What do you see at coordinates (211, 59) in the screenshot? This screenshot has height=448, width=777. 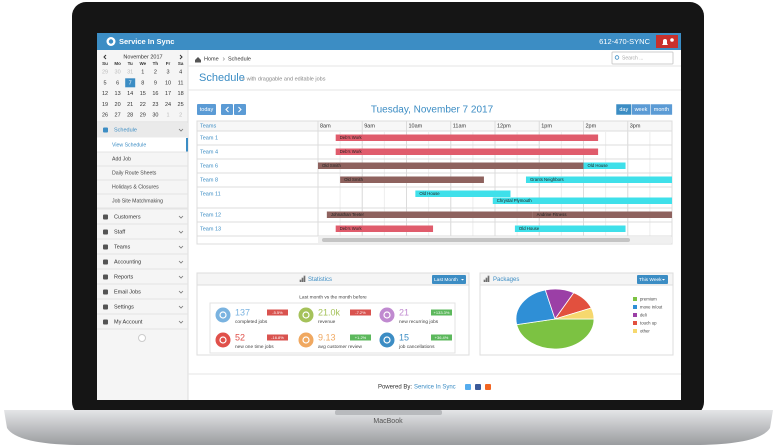 I see `breadcrumb: Home` at bounding box center [211, 59].